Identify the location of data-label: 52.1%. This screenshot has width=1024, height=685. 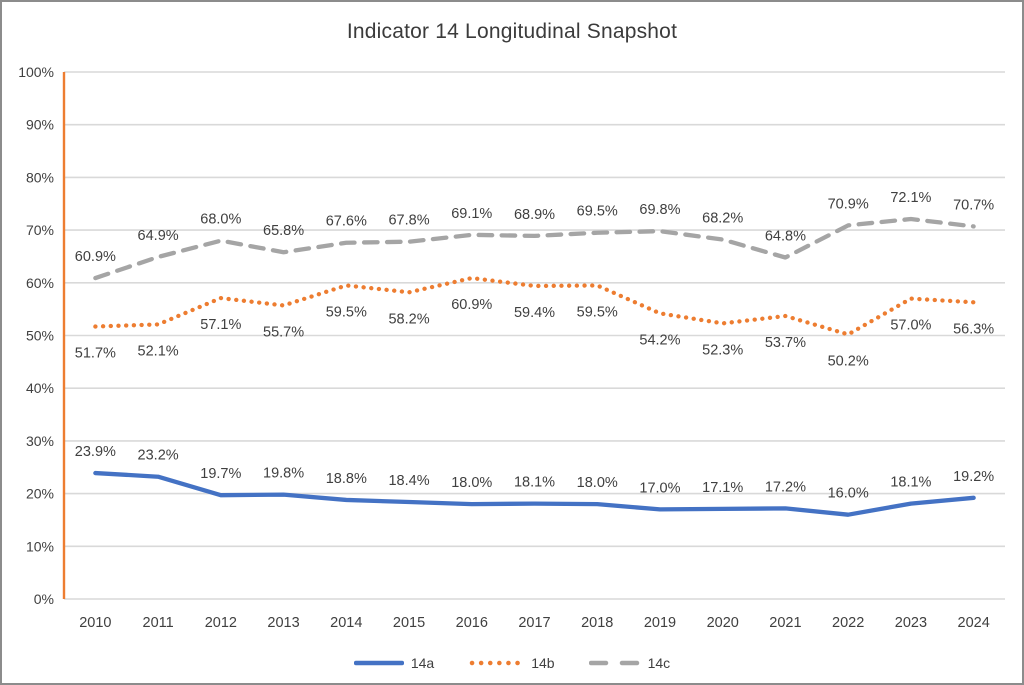
(158, 351).